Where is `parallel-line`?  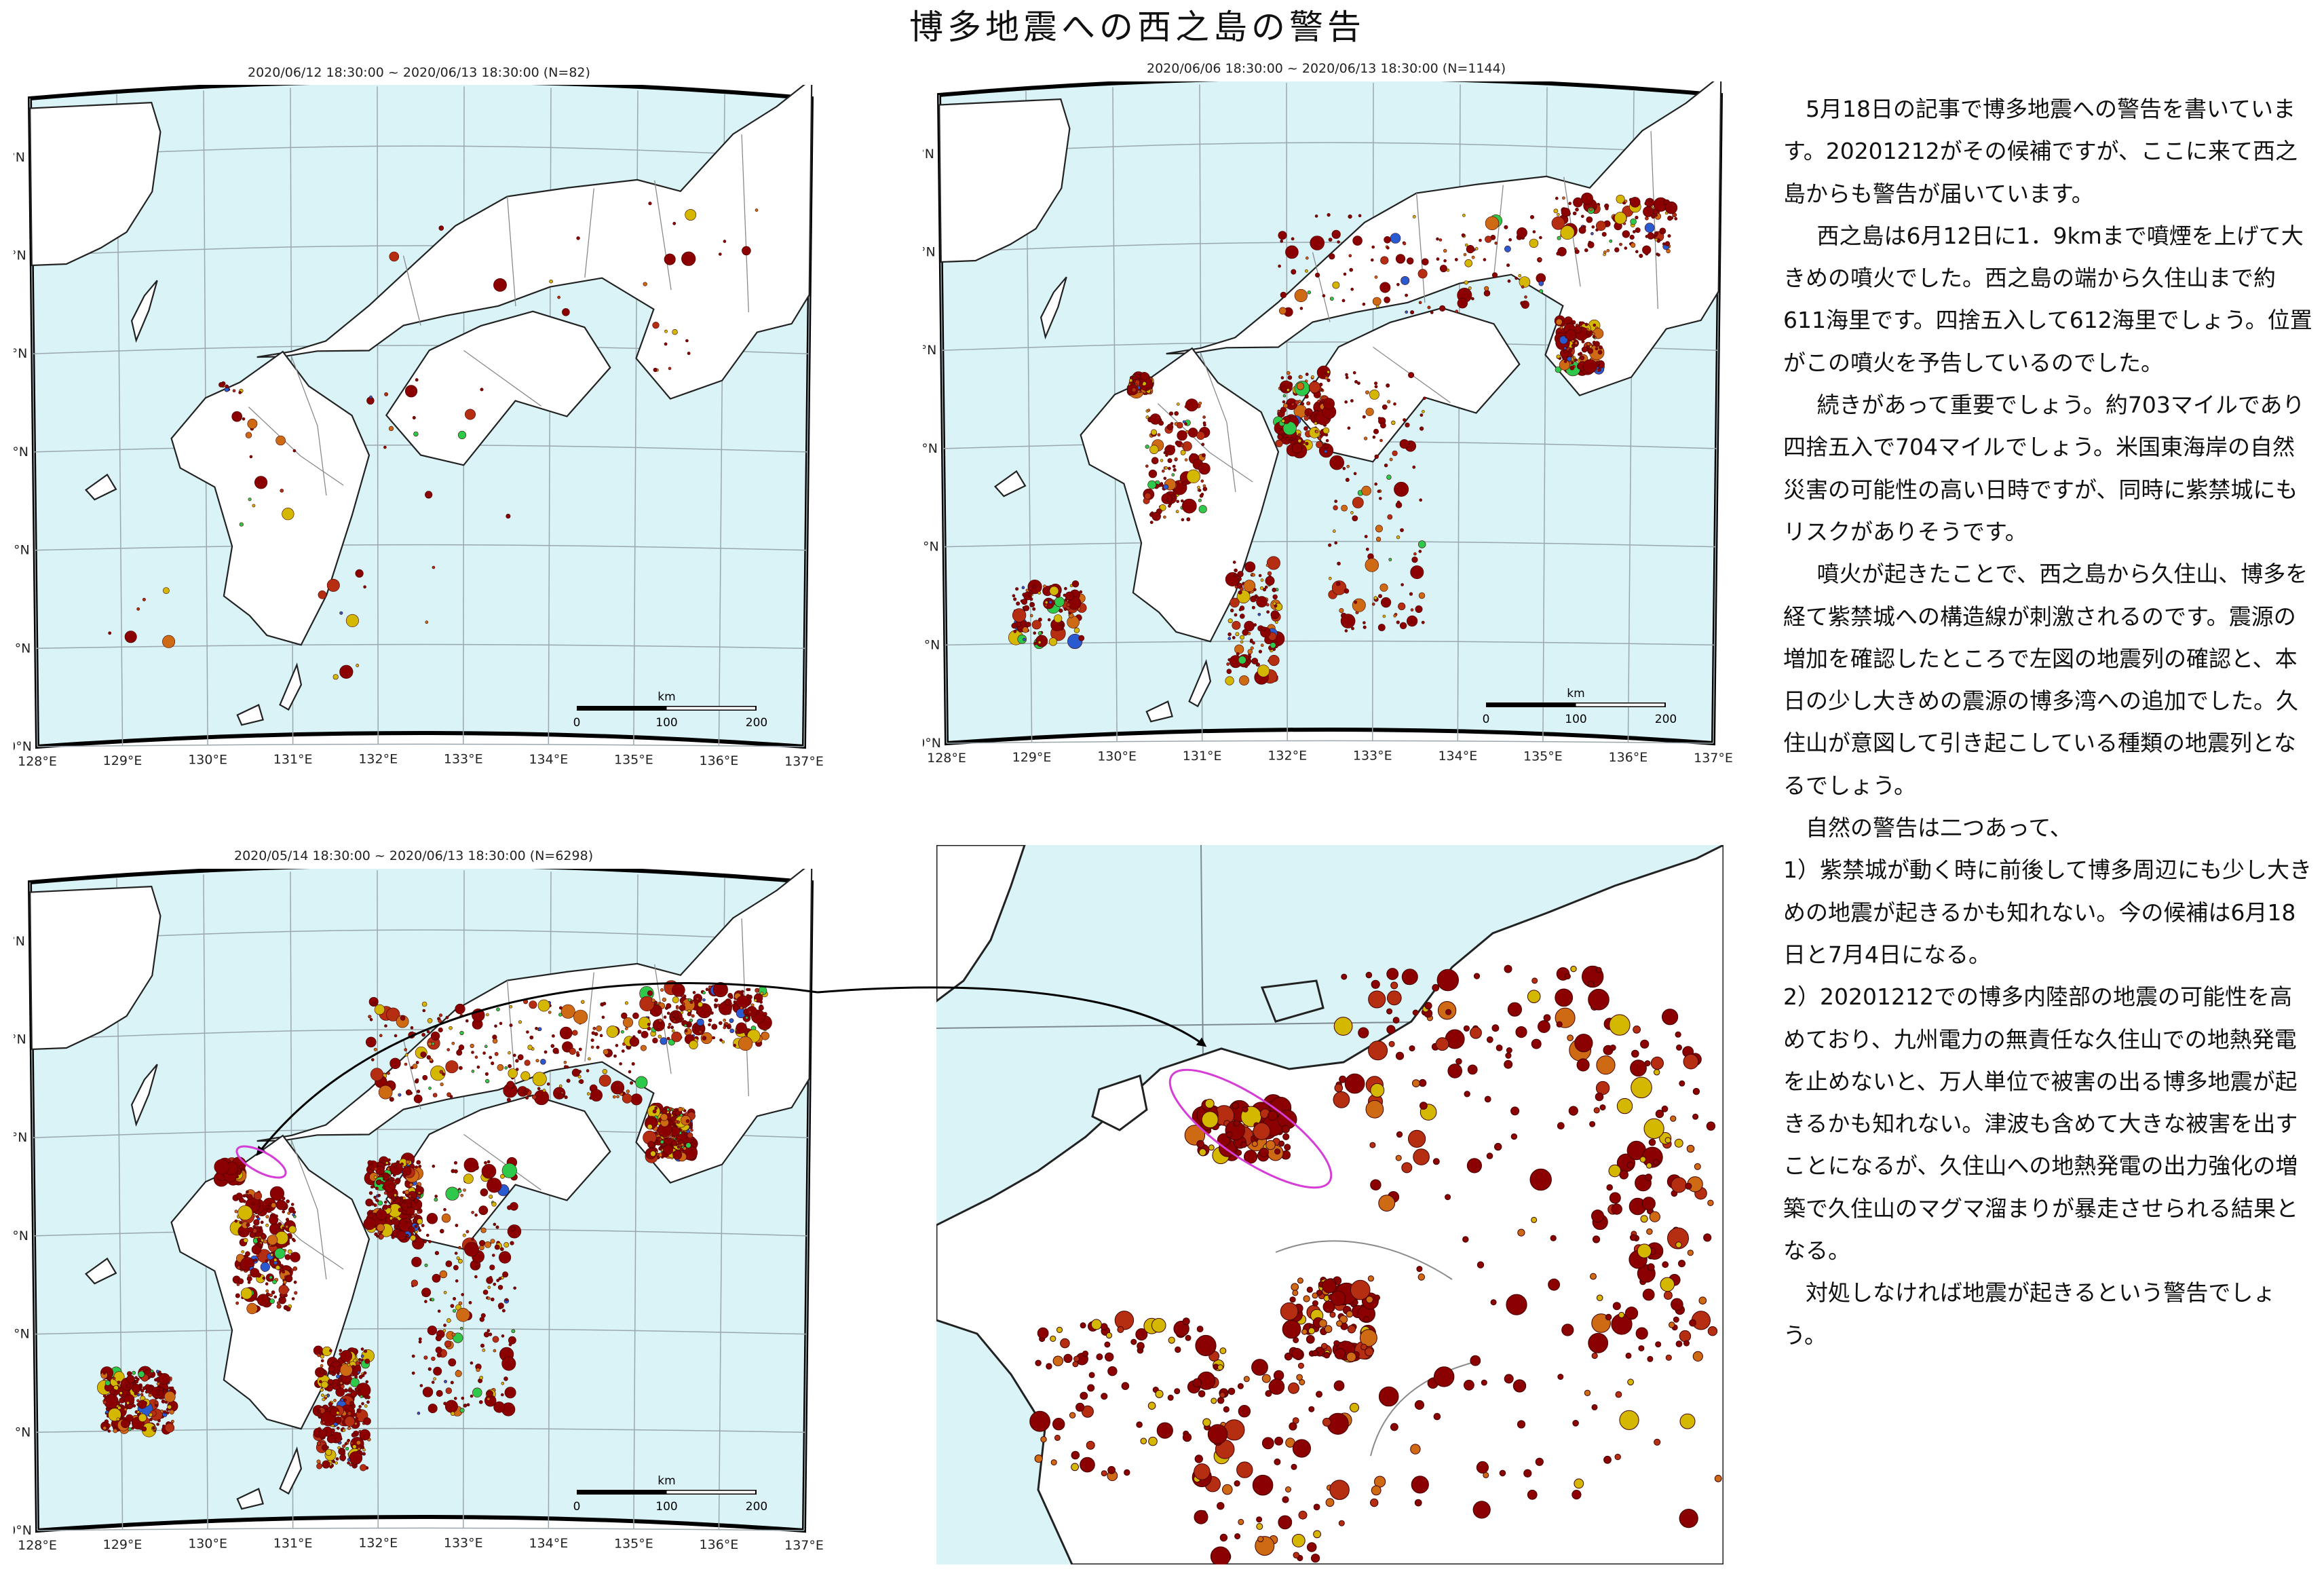 parallel-line is located at coordinates (420, 646).